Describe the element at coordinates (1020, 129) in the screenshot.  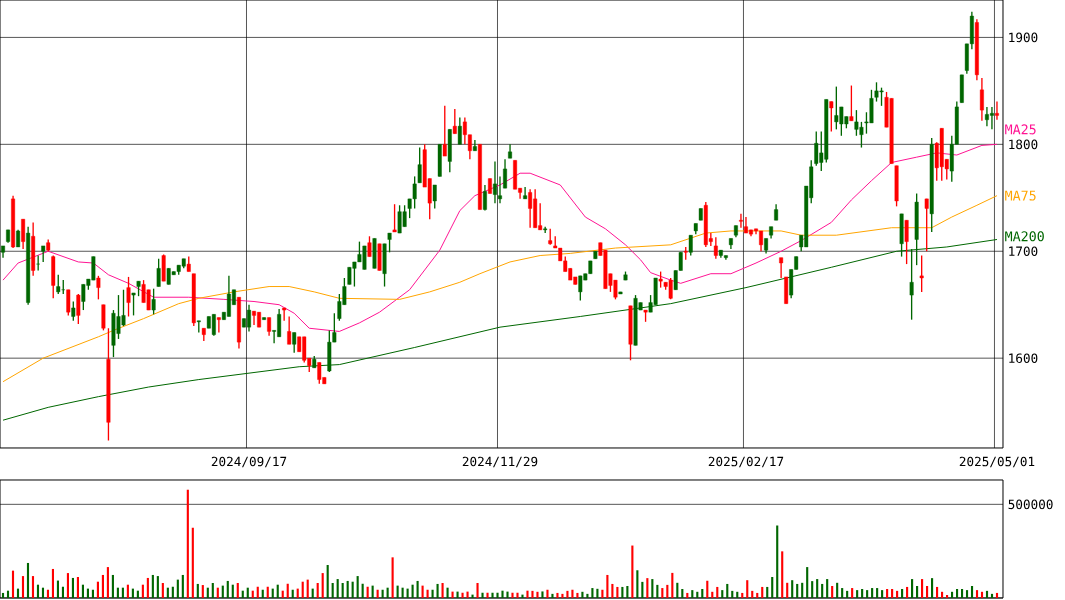
I see `series-label: MA25` at that location.